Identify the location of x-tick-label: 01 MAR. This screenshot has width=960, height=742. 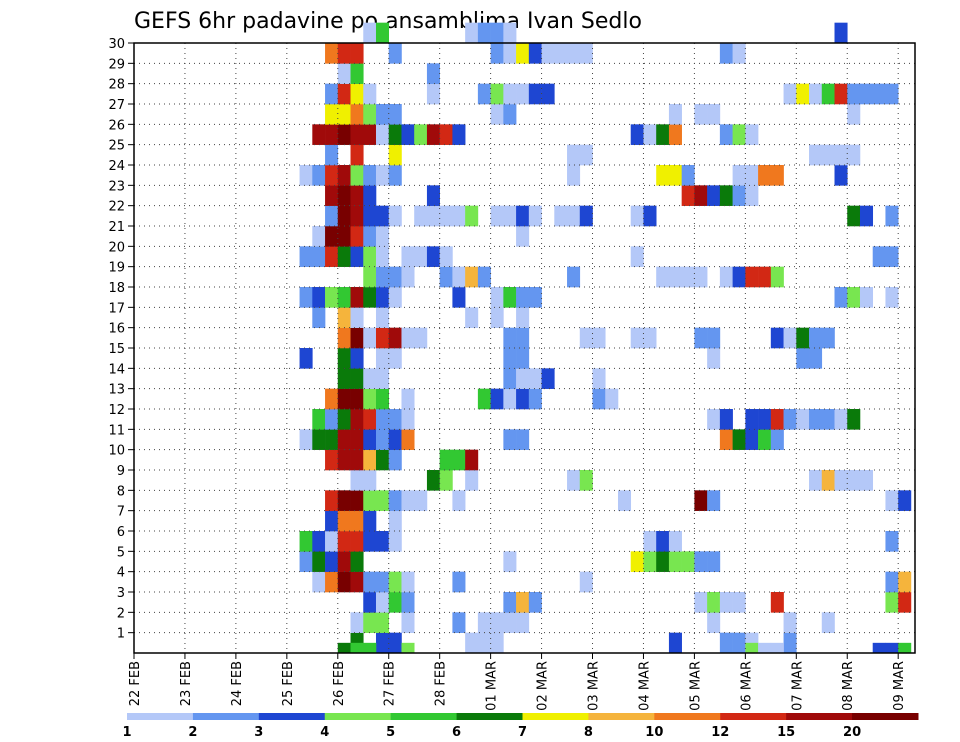
(492, 686).